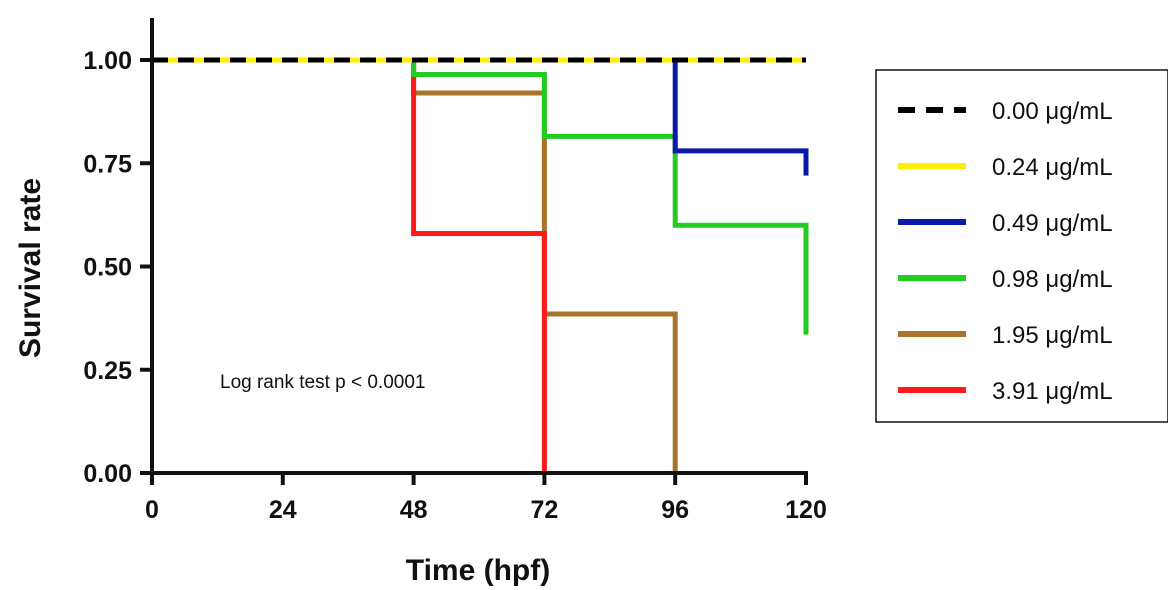  Describe the element at coordinates (107, 268) in the screenshot. I see `y-tick-label: 0.50` at that location.